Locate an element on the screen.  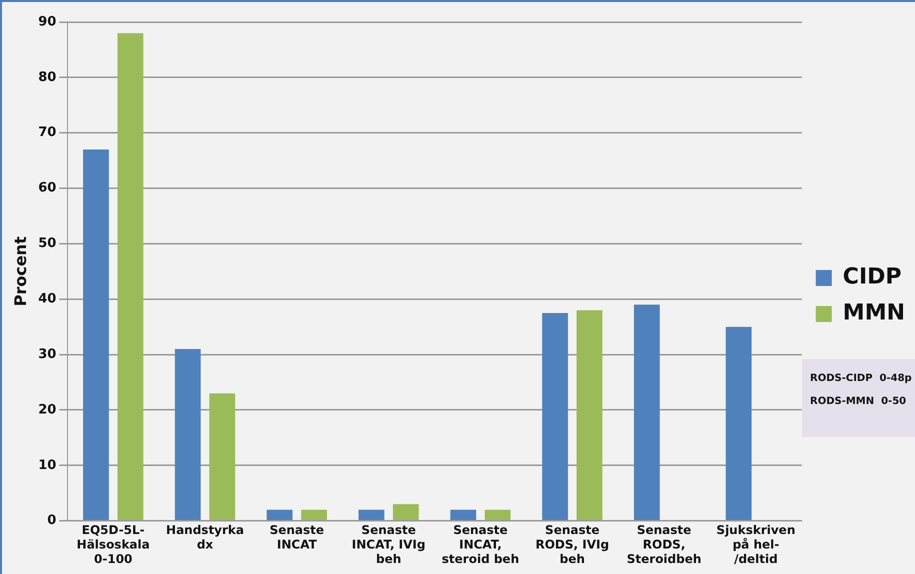
y-tick-label: 40 is located at coordinates (47, 298).